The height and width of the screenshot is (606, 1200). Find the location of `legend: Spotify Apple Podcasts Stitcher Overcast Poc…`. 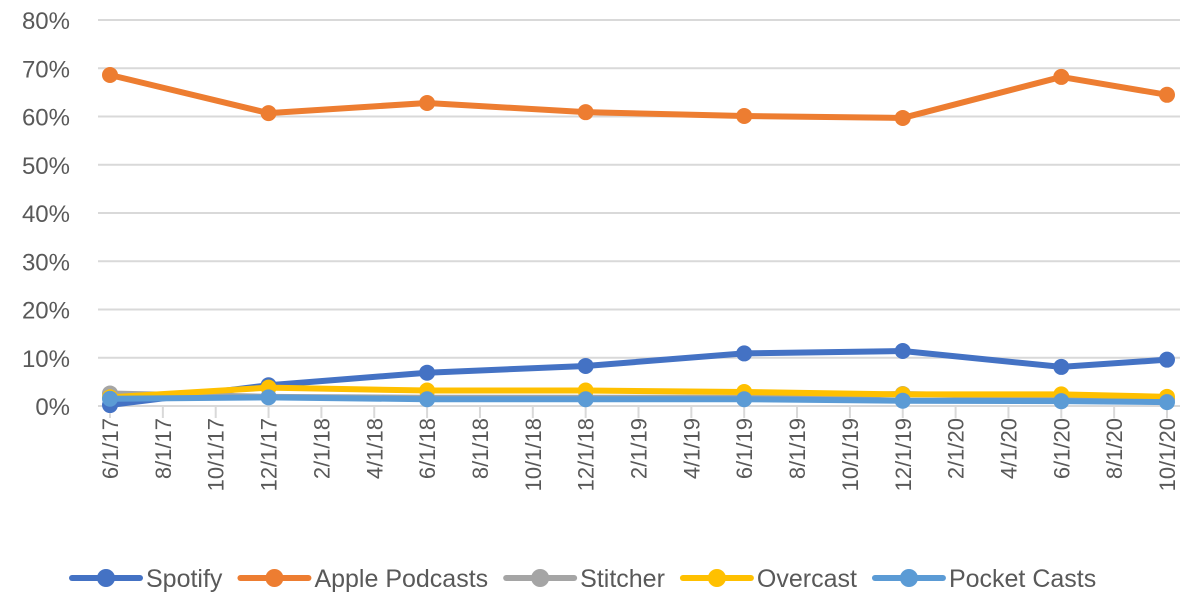

legend: Spotify Apple Podcasts Stitcher Overcast Poc… is located at coordinates (582, 579).